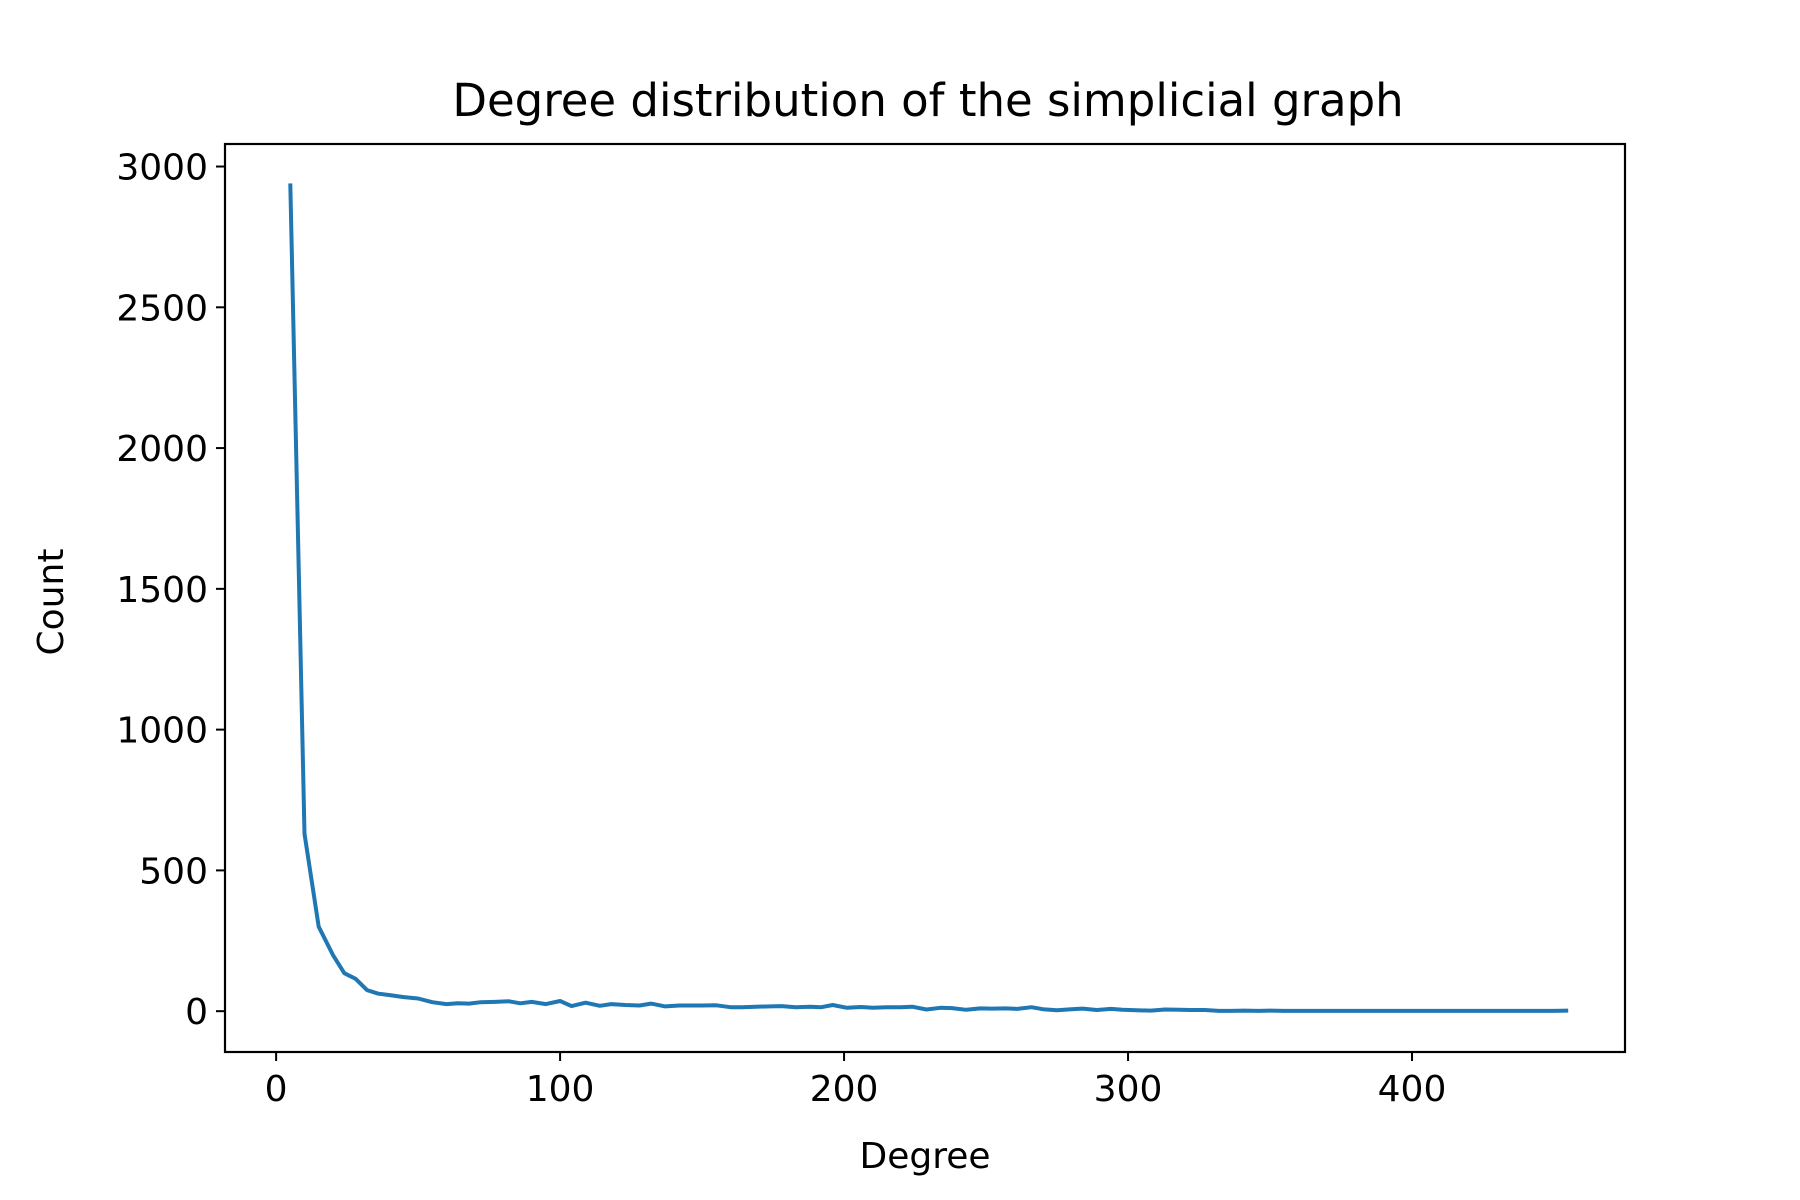  What do you see at coordinates (924, 1156) in the screenshot?
I see `x-axis-label: Degree` at bounding box center [924, 1156].